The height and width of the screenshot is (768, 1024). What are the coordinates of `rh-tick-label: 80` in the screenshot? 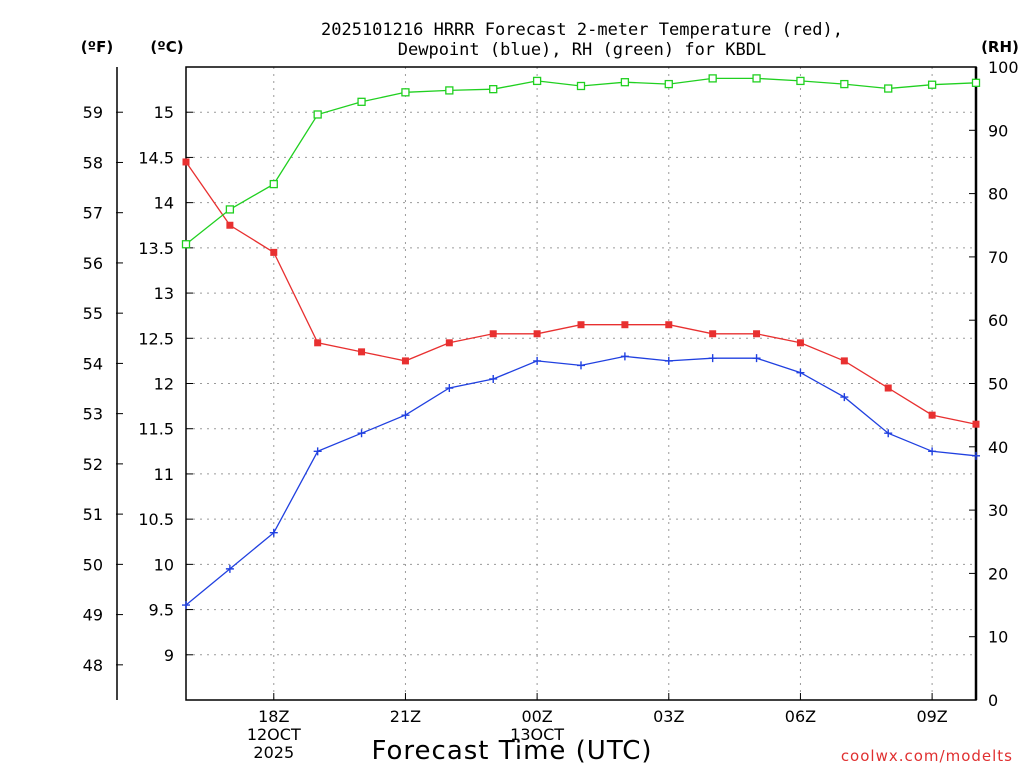 It's located at (998, 194).